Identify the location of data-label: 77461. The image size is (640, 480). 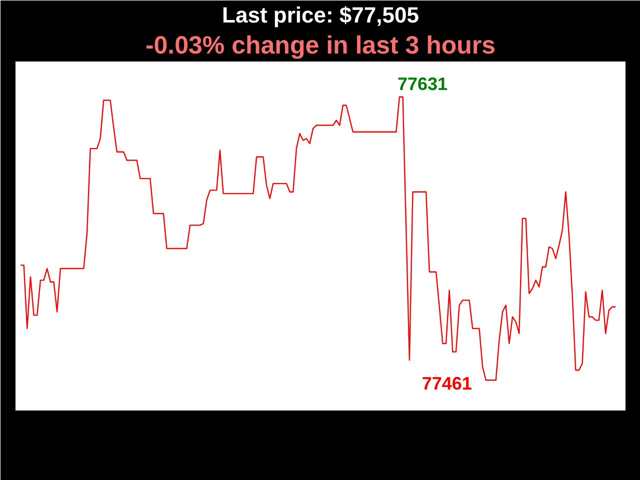
(447, 384).